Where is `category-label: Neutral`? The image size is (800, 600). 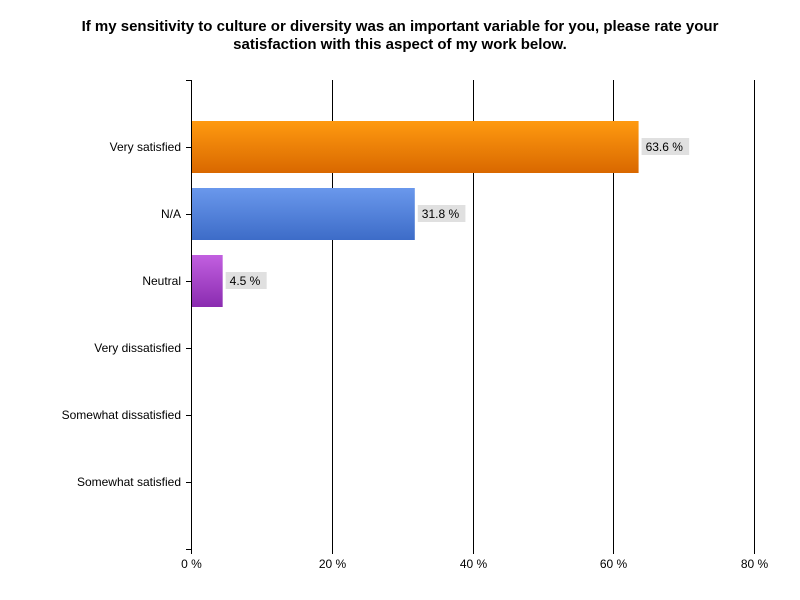
category-label: Neutral is located at coordinates (161, 281).